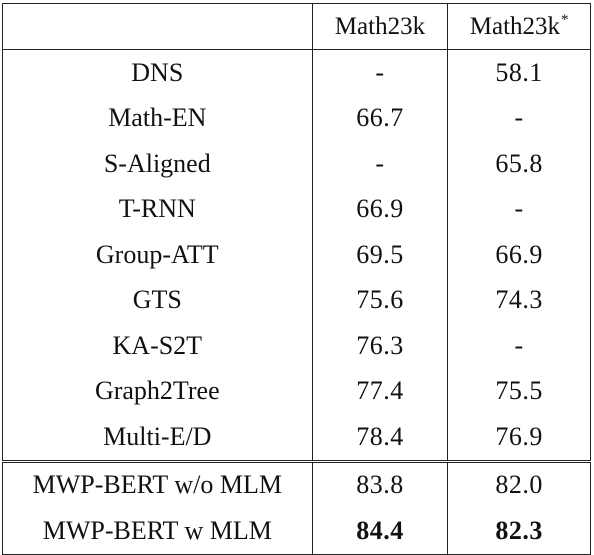  I want to click on math23k-star-score-cell: 75.5, so click(519, 391).